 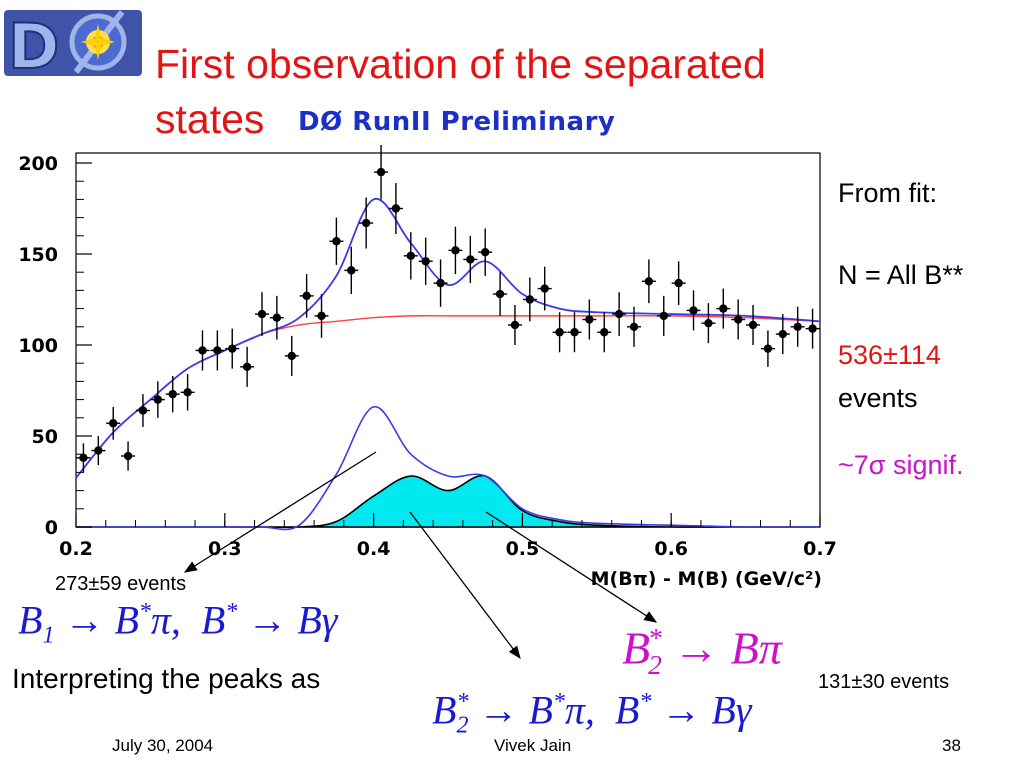 I want to click on footer-page: 38, so click(x=951, y=745).